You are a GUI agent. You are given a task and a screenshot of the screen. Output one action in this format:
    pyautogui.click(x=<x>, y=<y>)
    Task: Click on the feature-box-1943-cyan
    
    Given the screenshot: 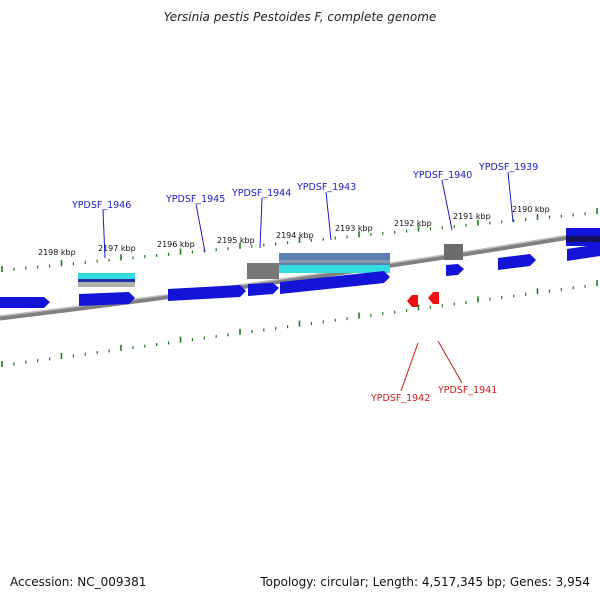 What is the action you would take?
    pyautogui.click(x=334, y=269)
    